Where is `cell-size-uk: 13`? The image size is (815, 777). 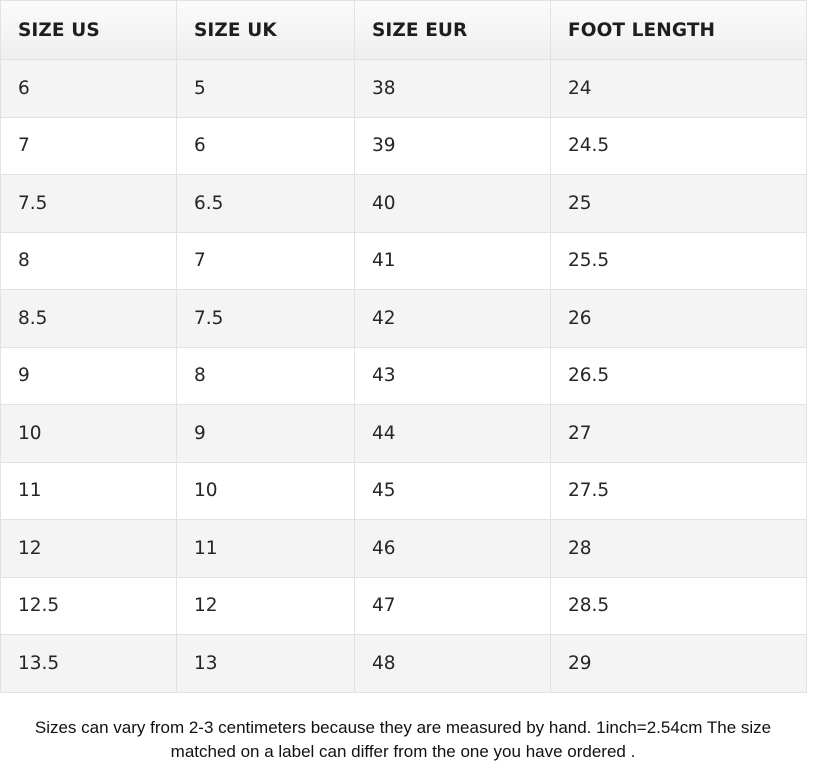
cell-size-uk: 13 is located at coordinates (265, 663).